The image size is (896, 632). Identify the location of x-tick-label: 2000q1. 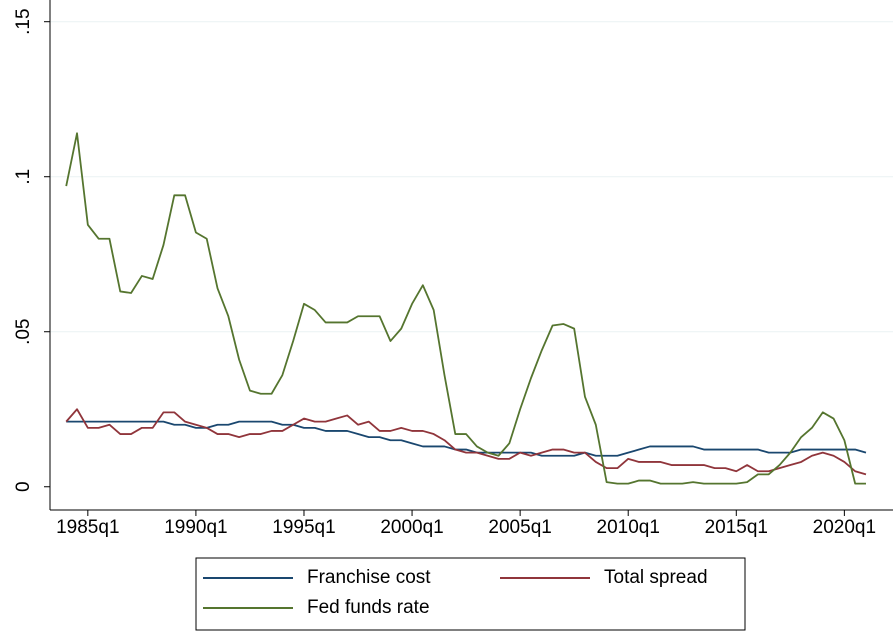
(411, 527).